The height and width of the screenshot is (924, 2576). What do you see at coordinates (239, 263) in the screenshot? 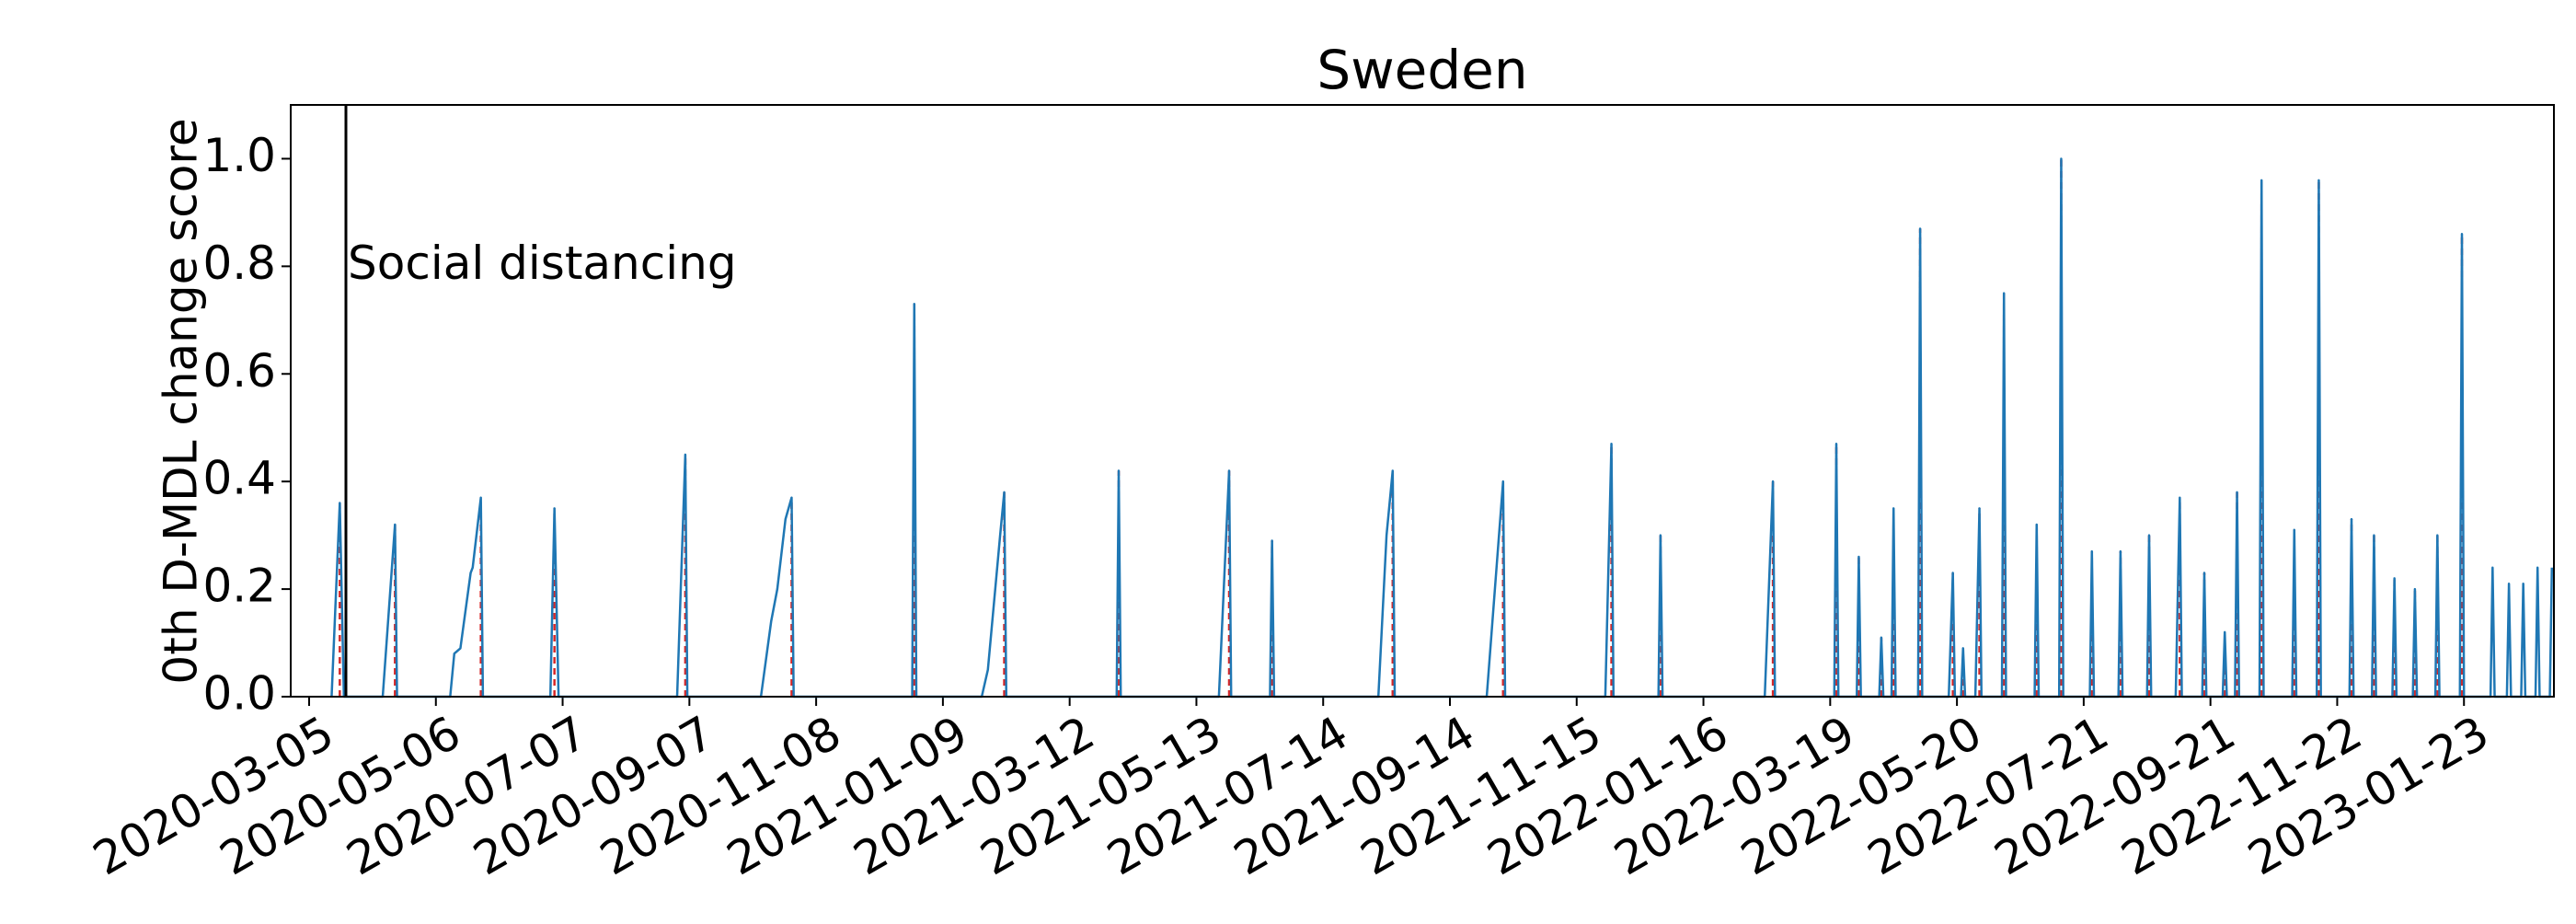
I see `y-tick-label: 0.8` at bounding box center [239, 263].